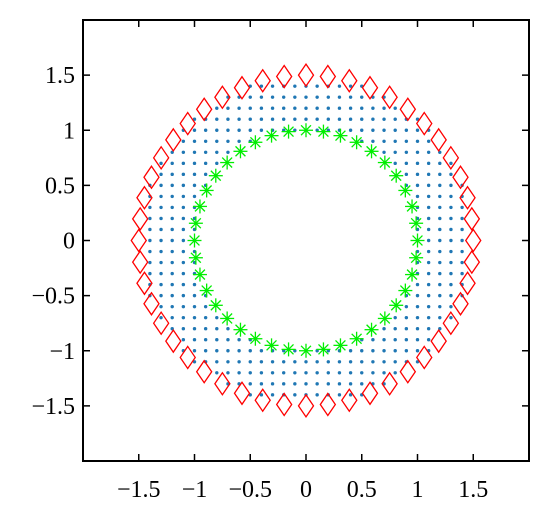  What do you see at coordinates (60, 76) in the screenshot?
I see `y-tick-label: 1.5` at bounding box center [60, 76].